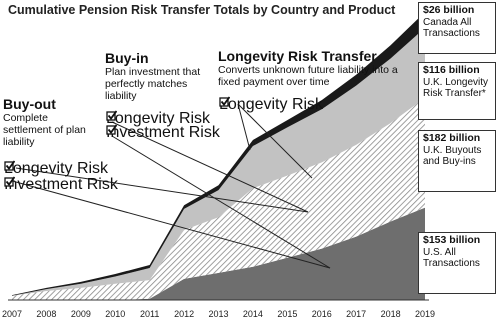  Describe the element at coordinates (322, 314) in the screenshot. I see `x-tick-label: 2016` at that location.